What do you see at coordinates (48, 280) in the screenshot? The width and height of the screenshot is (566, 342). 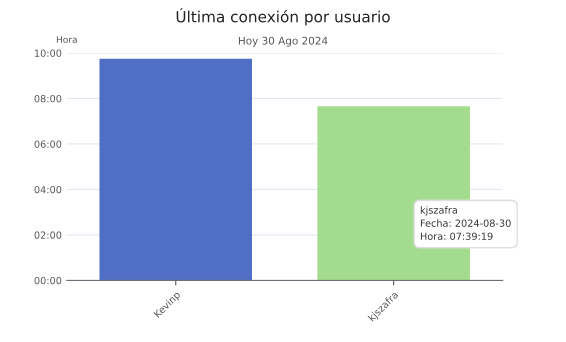 I see `y-tick-label: 00:00` at bounding box center [48, 280].